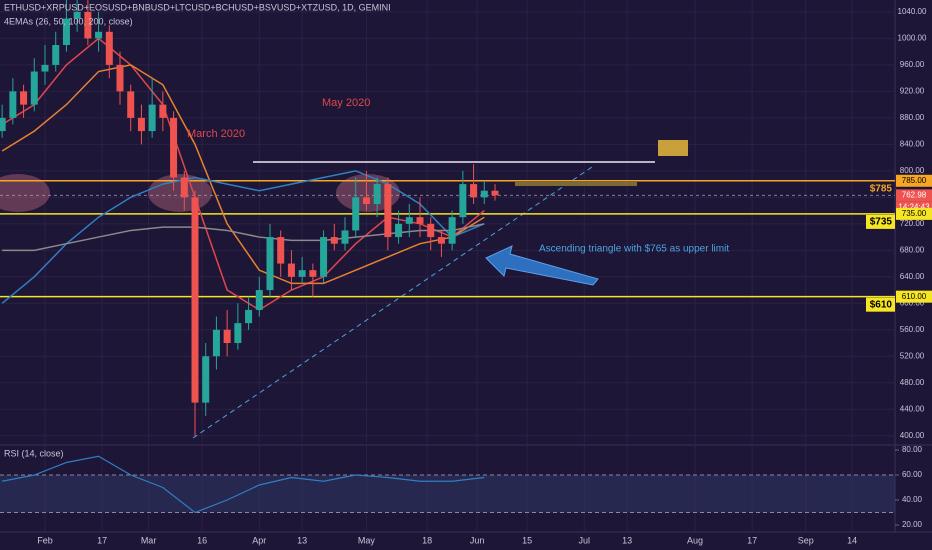  Describe the element at coordinates (912, 11) in the screenshot. I see `y-tick-label: 1040.00` at that location.